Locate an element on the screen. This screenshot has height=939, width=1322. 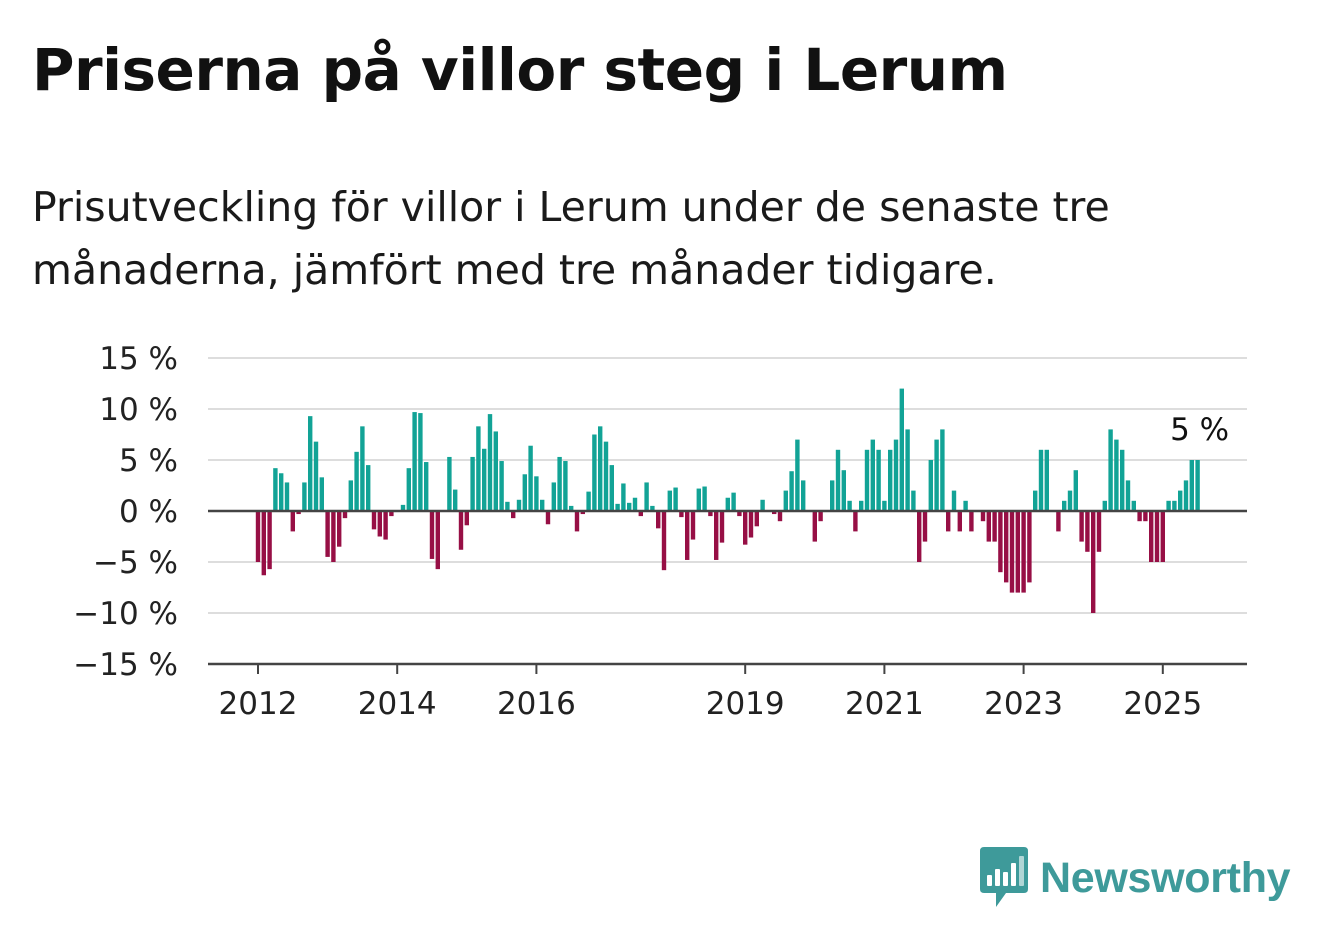
newsworthy-logo-icon is located at coordinates (1004, 877).